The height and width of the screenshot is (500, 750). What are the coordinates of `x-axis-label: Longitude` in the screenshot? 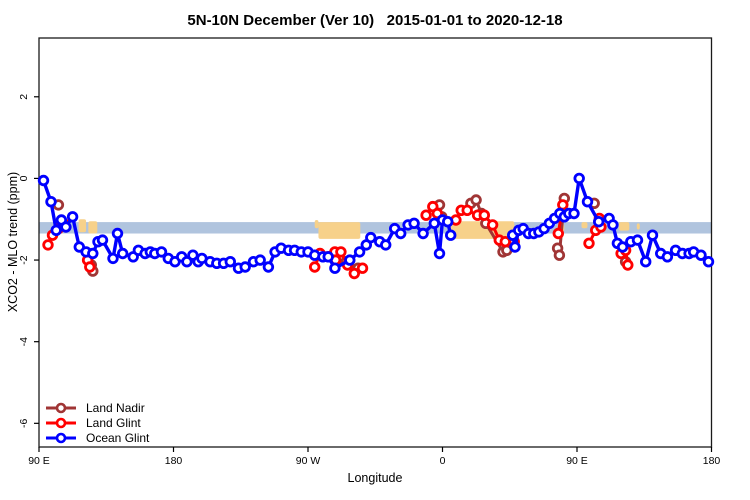 It's located at (375, 478).